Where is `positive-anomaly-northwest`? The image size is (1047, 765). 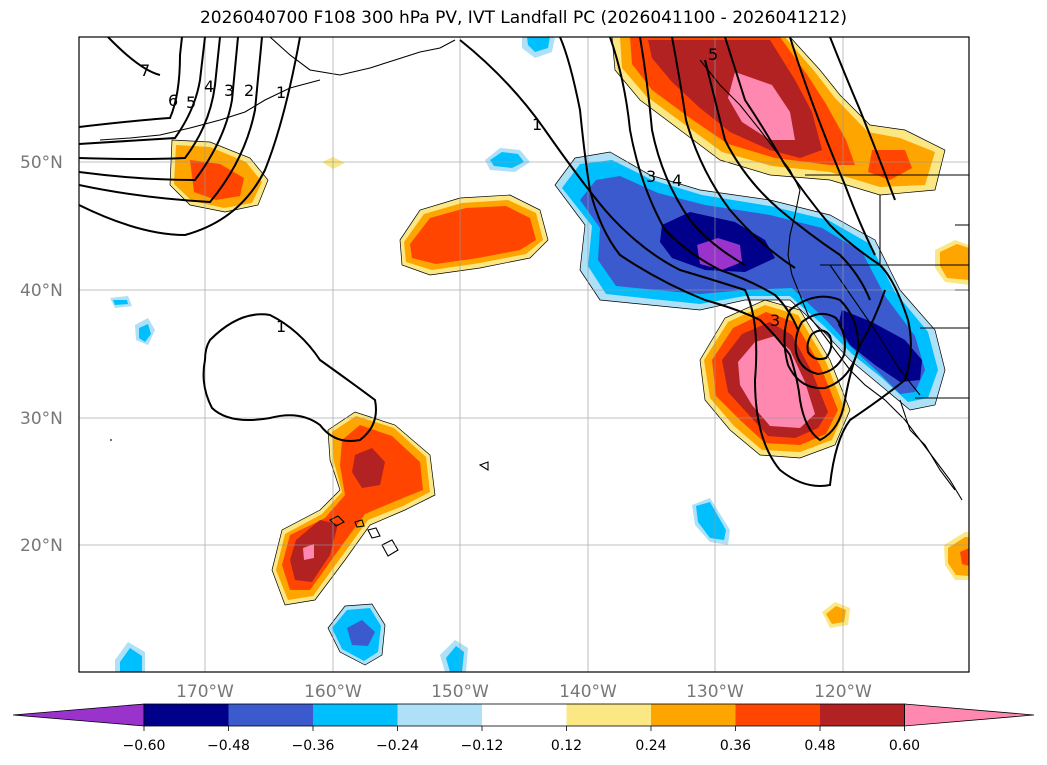 positive-anomaly-northwest is located at coordinates (219, 176).